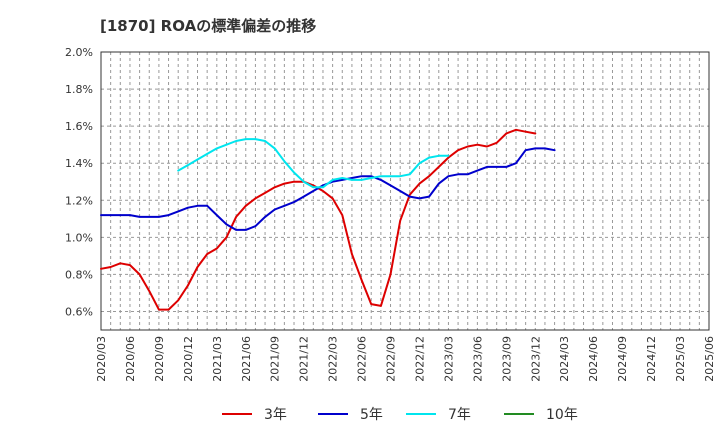  I want to click on x-tick-label: 2022/09, so click(391, 359).